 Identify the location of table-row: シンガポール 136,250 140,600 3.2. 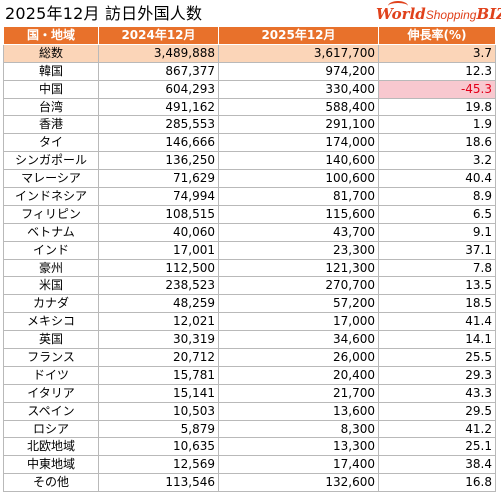
(249, 161).